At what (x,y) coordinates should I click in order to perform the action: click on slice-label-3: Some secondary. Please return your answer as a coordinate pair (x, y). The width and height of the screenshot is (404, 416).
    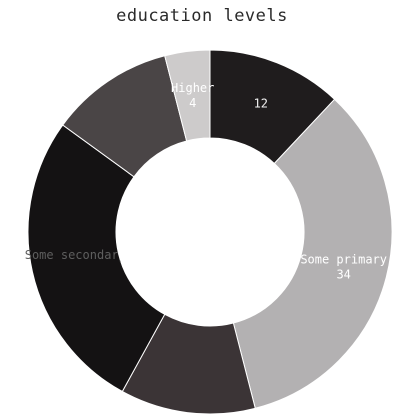
    Looking at the image, I should click on (75, 255).